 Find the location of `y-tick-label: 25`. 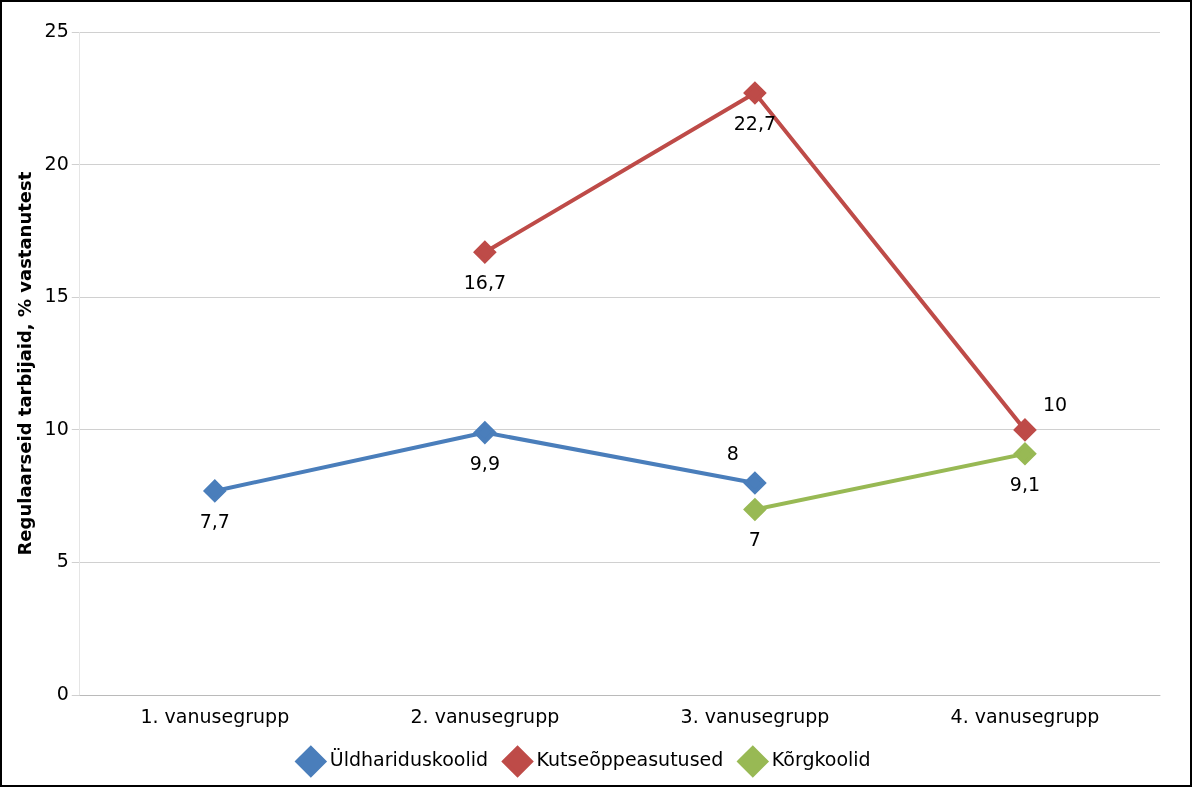

y-tick-label: 25 is located at coordinates (56, 29).